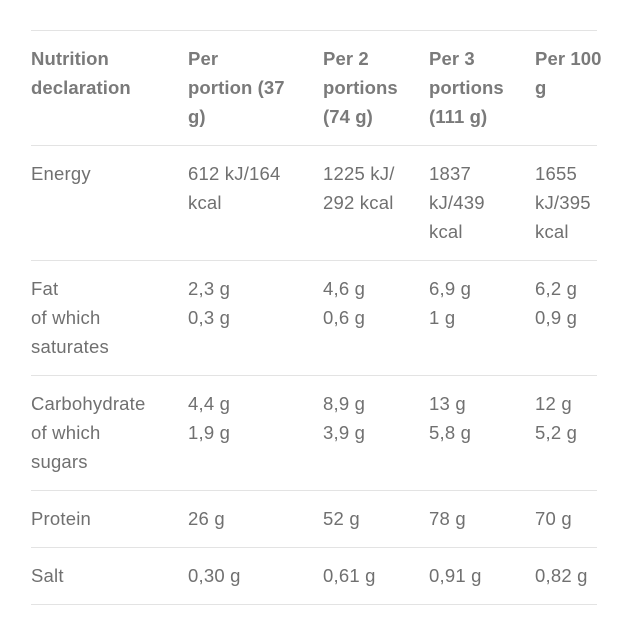 Image resolution: width=624 pixels, height=640 pixels. I want to click on header-per-100g: Per 100 g, so click(568, 88).